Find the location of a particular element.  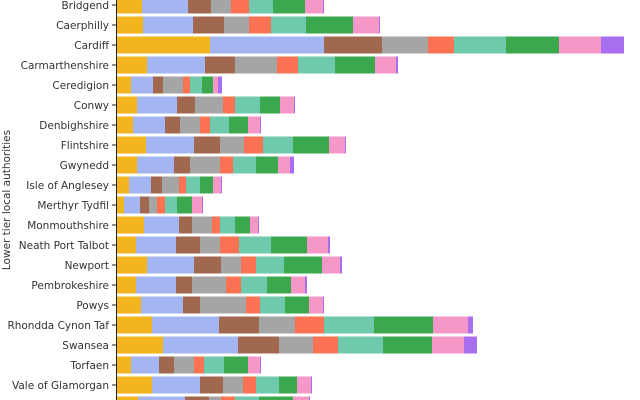

y-tick-label: Rhondda Cynon Taf is located at coordinates (58, 326).